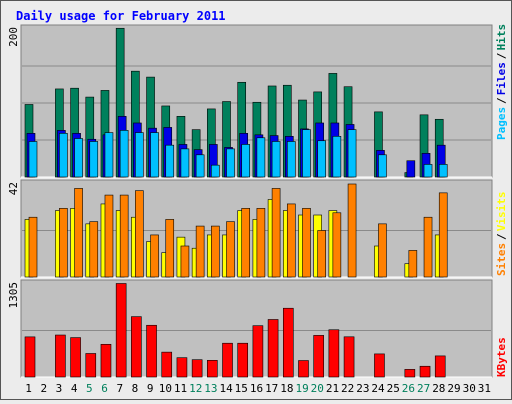 The image size is (512, 404). What do you see at coordinates (104, 388) in the screenshot?
I see `x-tick-label: 6` at bounding box center [104, 388].